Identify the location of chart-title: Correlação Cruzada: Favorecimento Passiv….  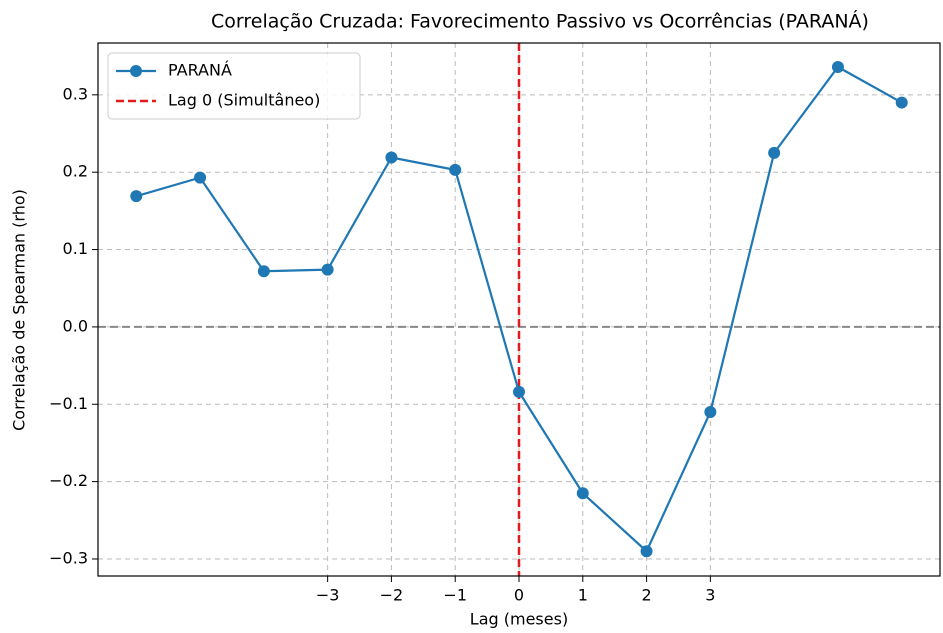
(540, 21).